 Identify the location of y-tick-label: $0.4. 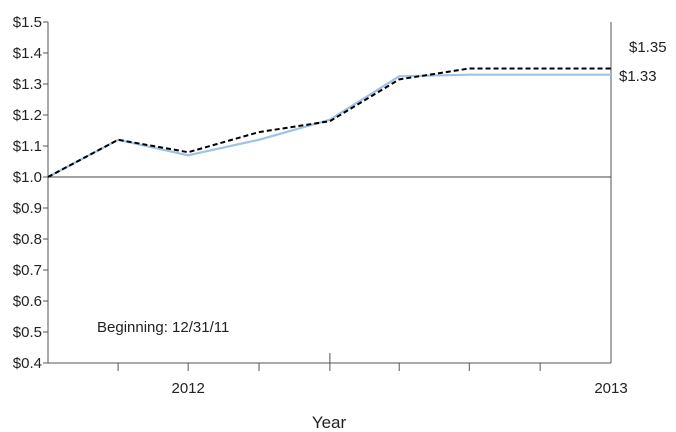
(27, 363).